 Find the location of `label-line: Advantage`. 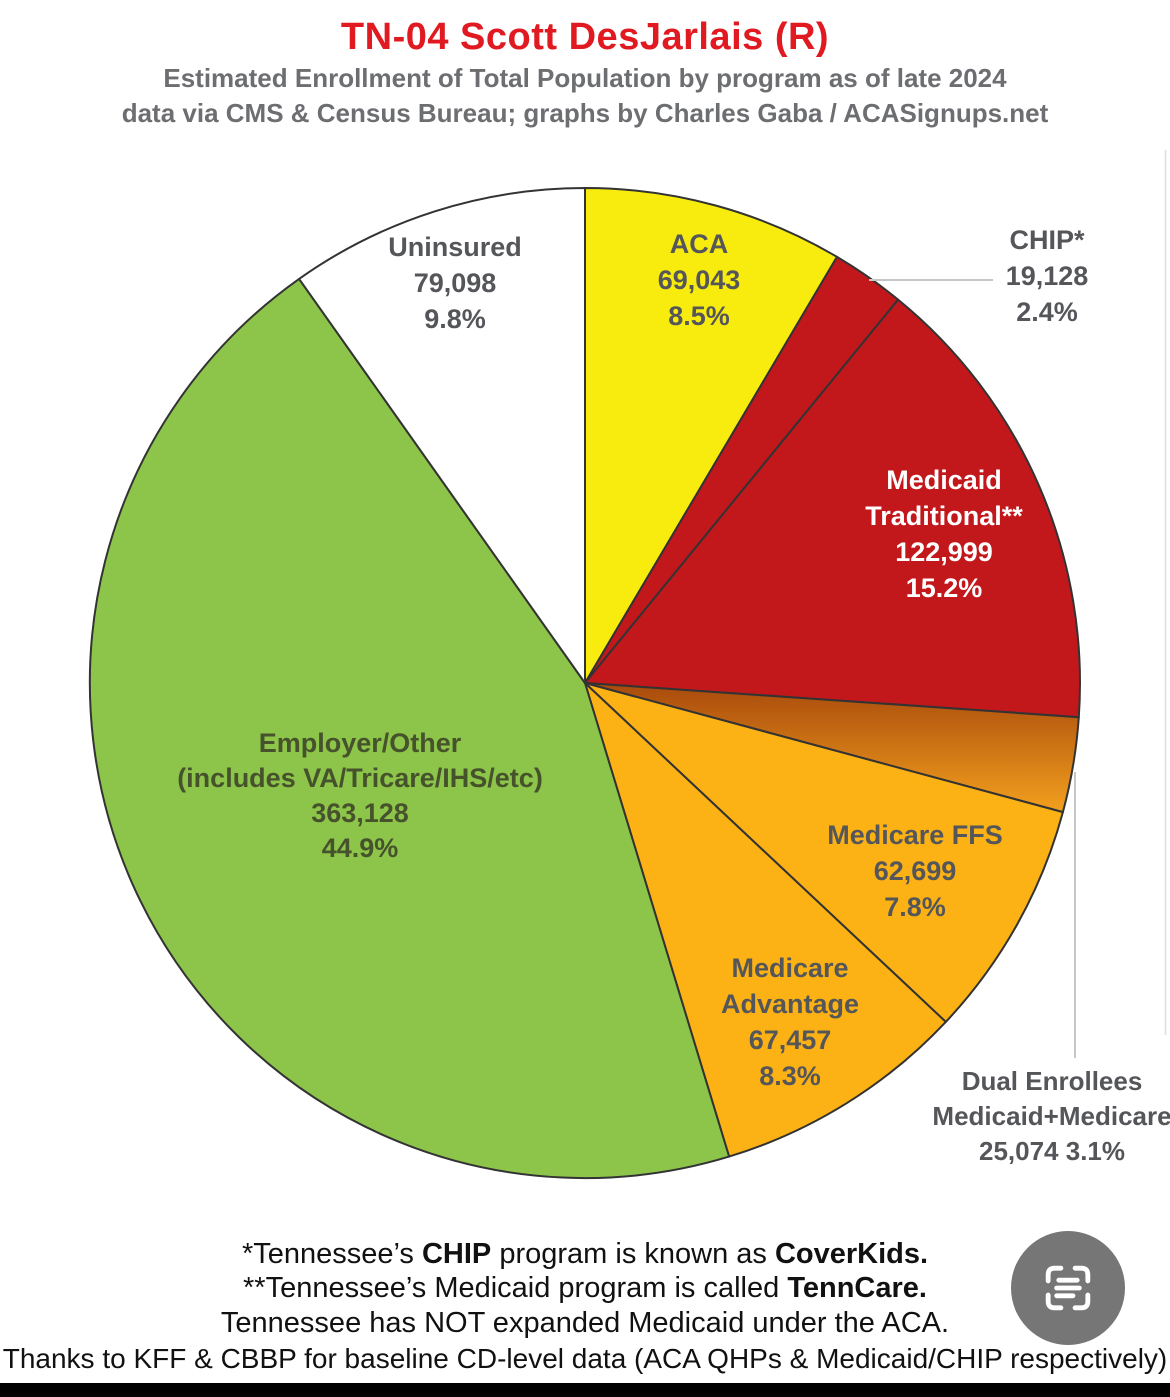

label-line: Advantage is located at coordinates (790, 1004).